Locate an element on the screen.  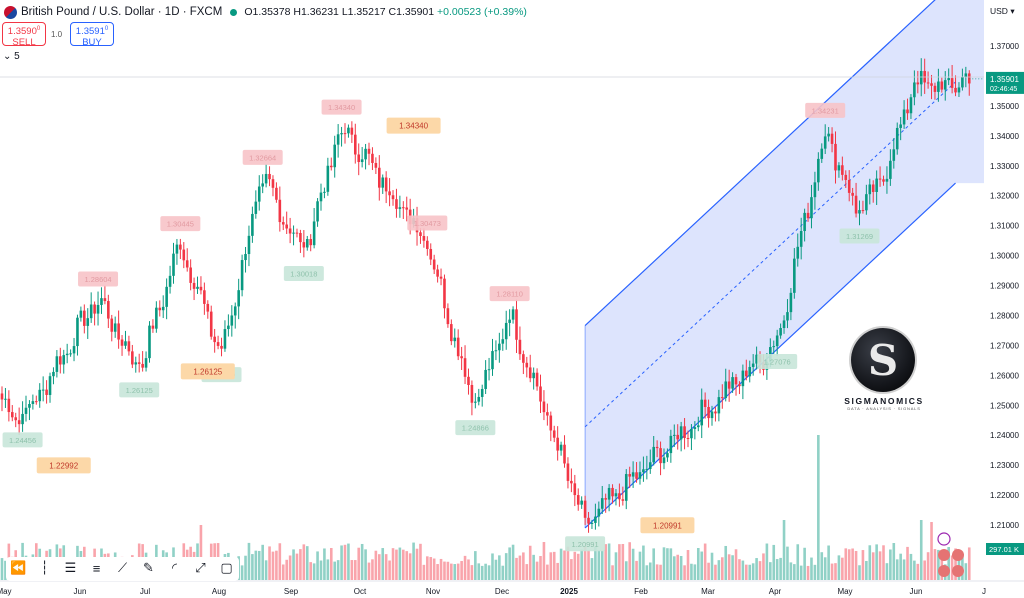
volume-badge-bg is located at coordinates (1005, 549).